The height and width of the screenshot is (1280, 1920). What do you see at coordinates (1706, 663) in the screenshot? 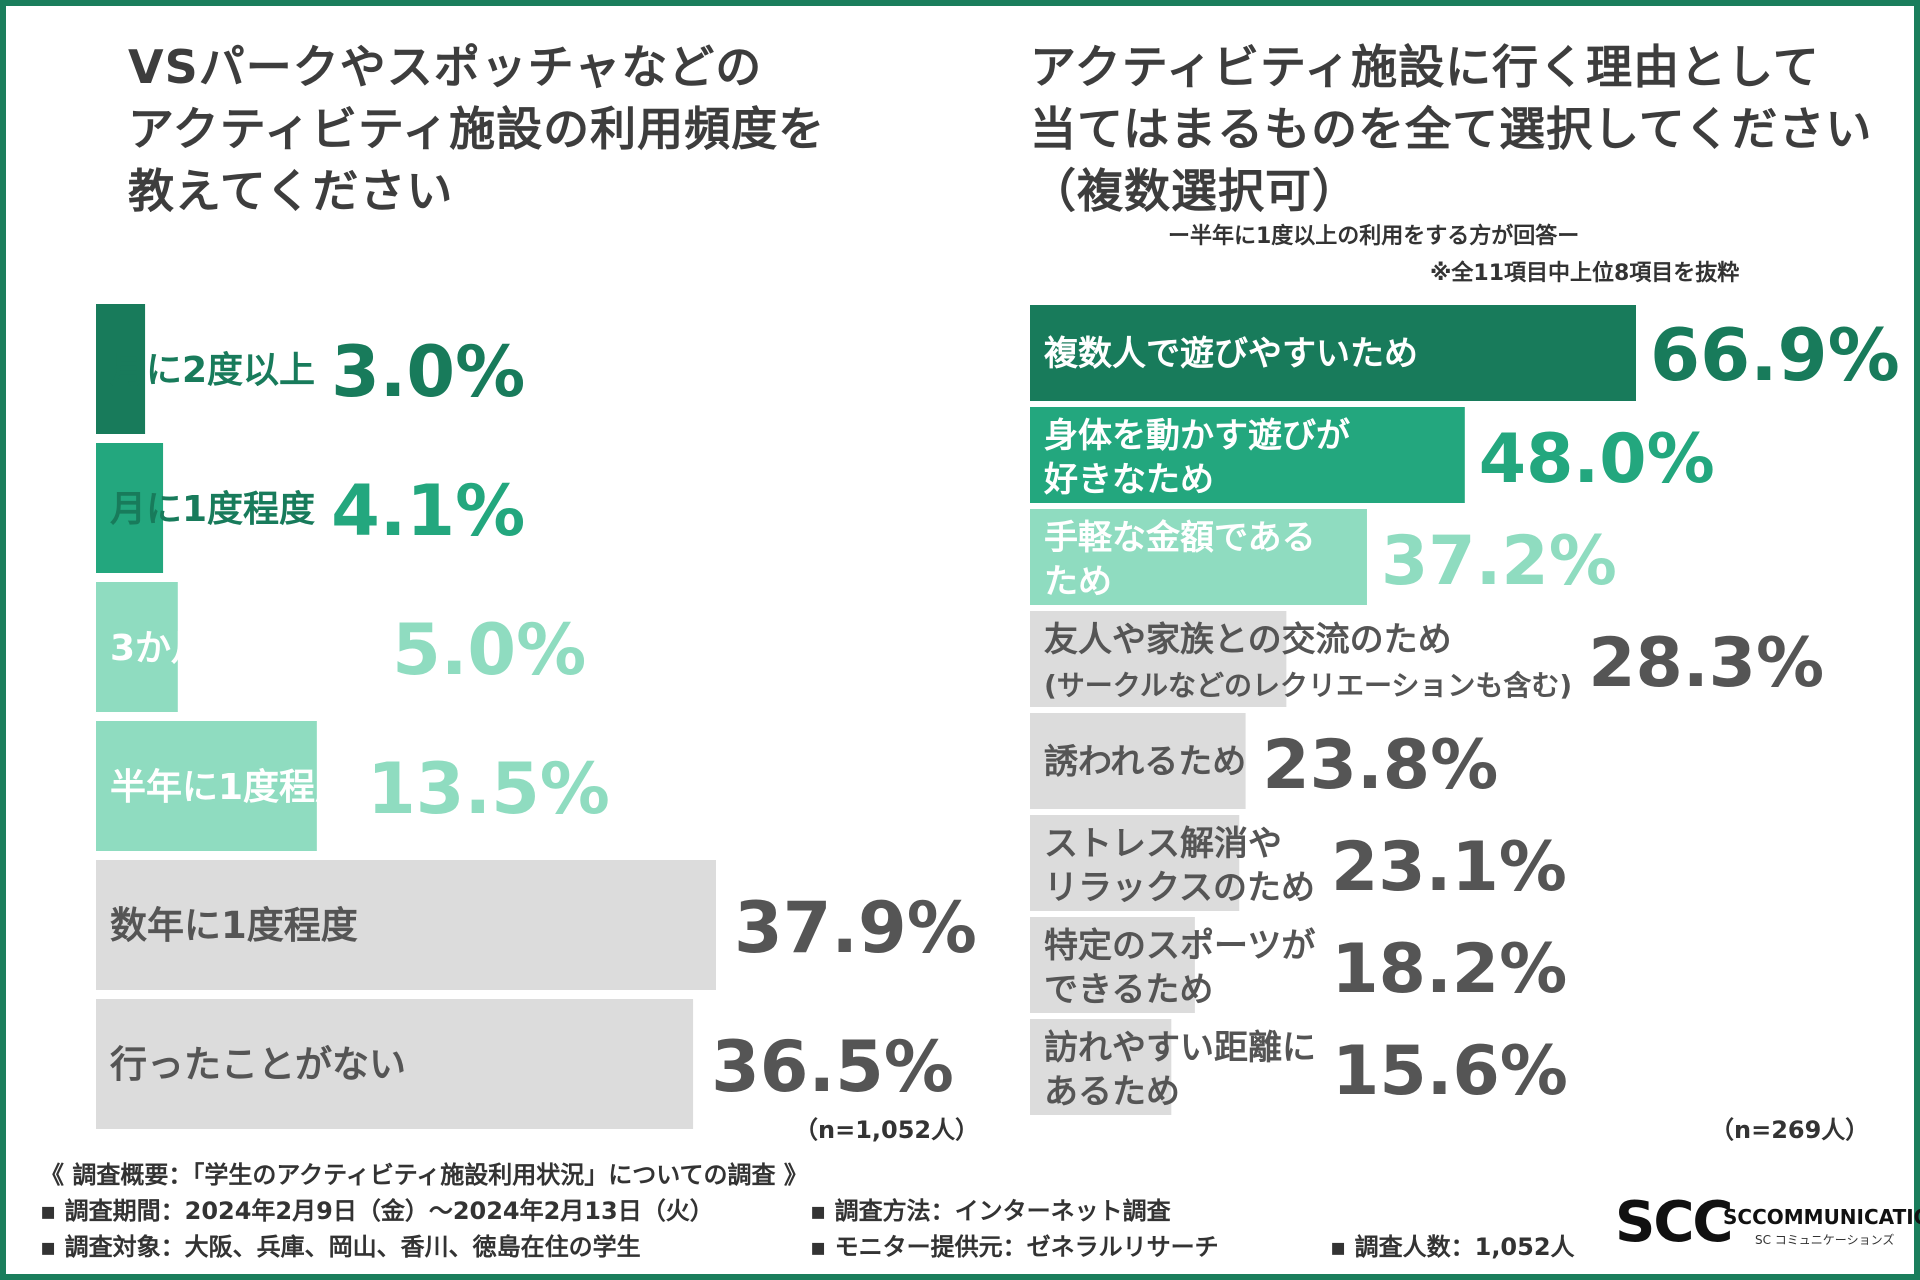
I see `value-label: 28.3%` at bounding box center [1706, 663].